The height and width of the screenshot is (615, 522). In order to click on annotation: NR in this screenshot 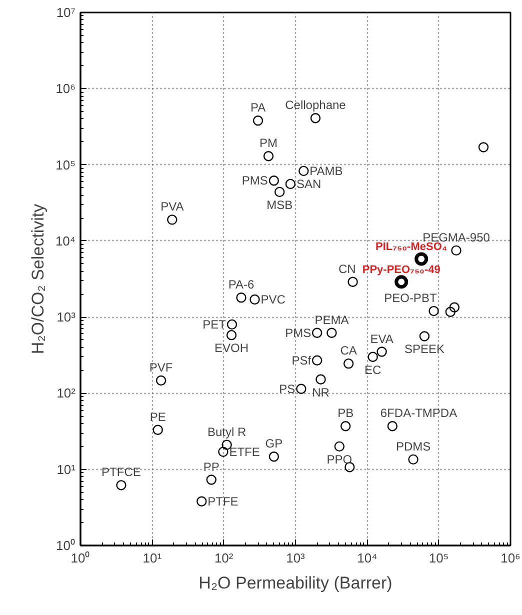, I will do `click(321, 392)`.